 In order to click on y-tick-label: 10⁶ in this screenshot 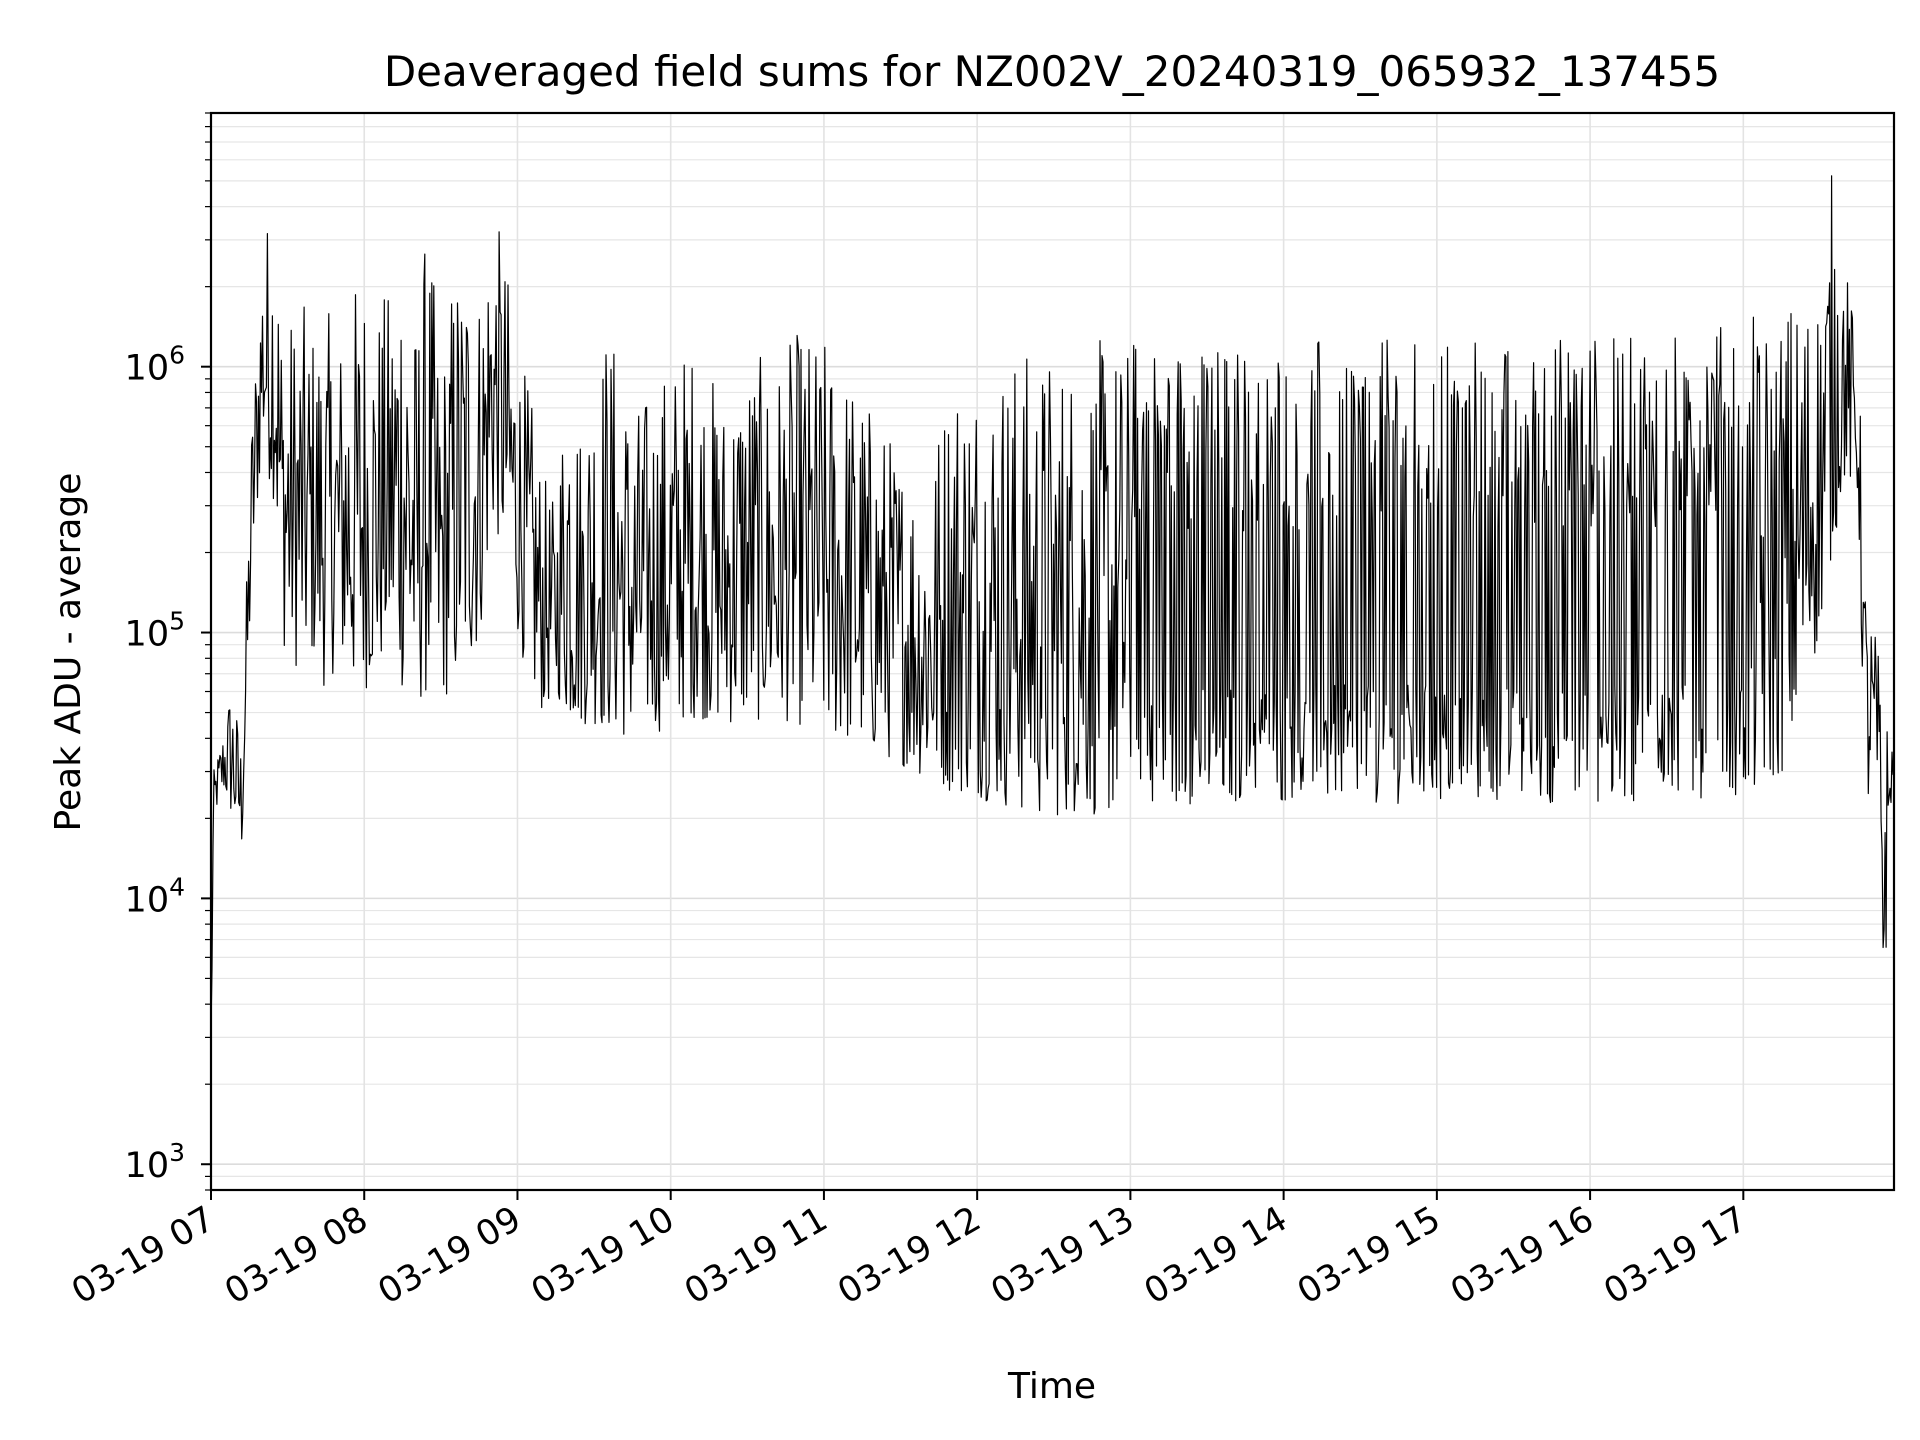, I will do `click(155, 365)`.